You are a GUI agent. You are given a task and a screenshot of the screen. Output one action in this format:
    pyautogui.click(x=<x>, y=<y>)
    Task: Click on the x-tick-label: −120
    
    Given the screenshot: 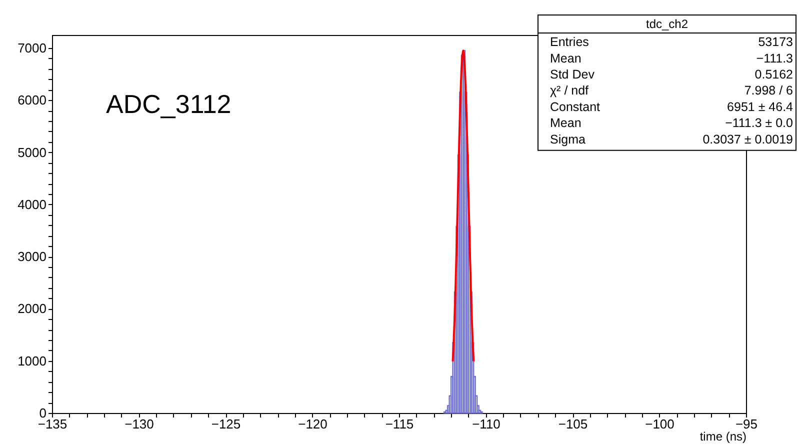 What is the action you would take?
    pyautogui.click(x=313, y=424)
    